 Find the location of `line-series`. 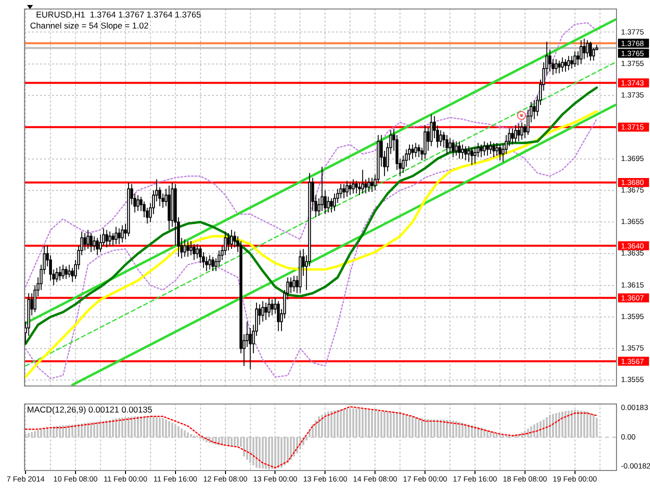

line-series is located at coordinates (311, 437).